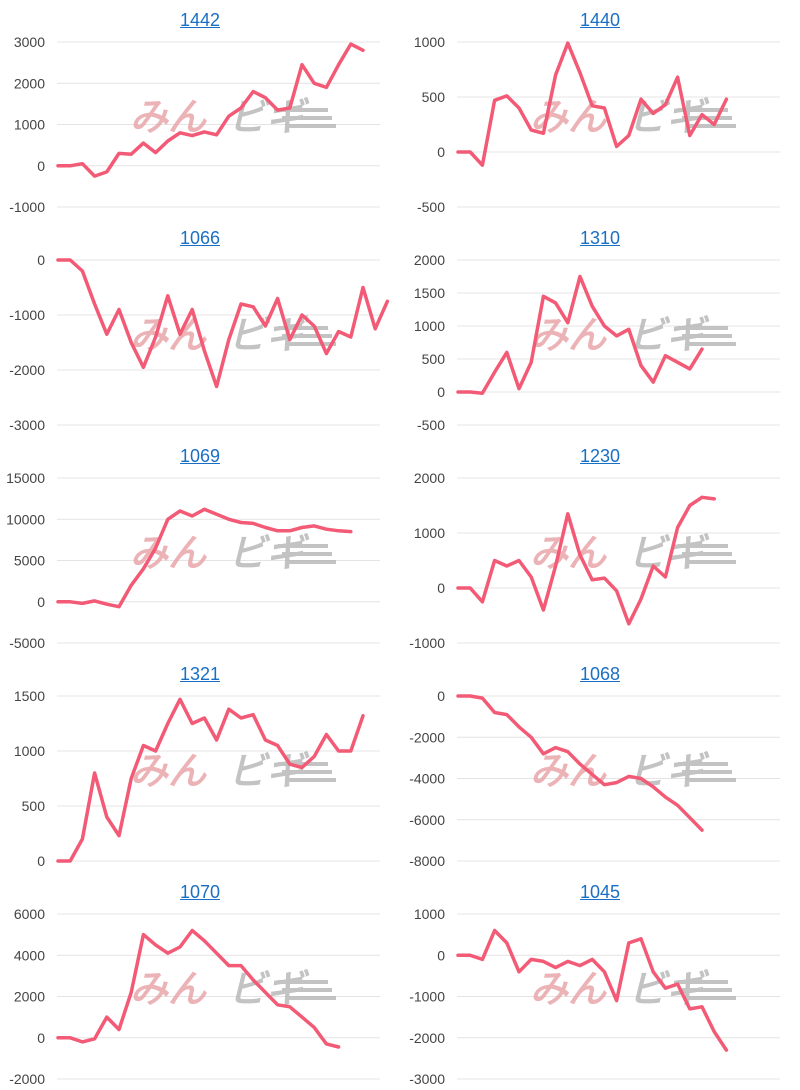 This screenshot has height=1090, width=800. Describe the element at coordinates (29, 955) in the screenshot. I see `y-tick-label: 4000` at that location.